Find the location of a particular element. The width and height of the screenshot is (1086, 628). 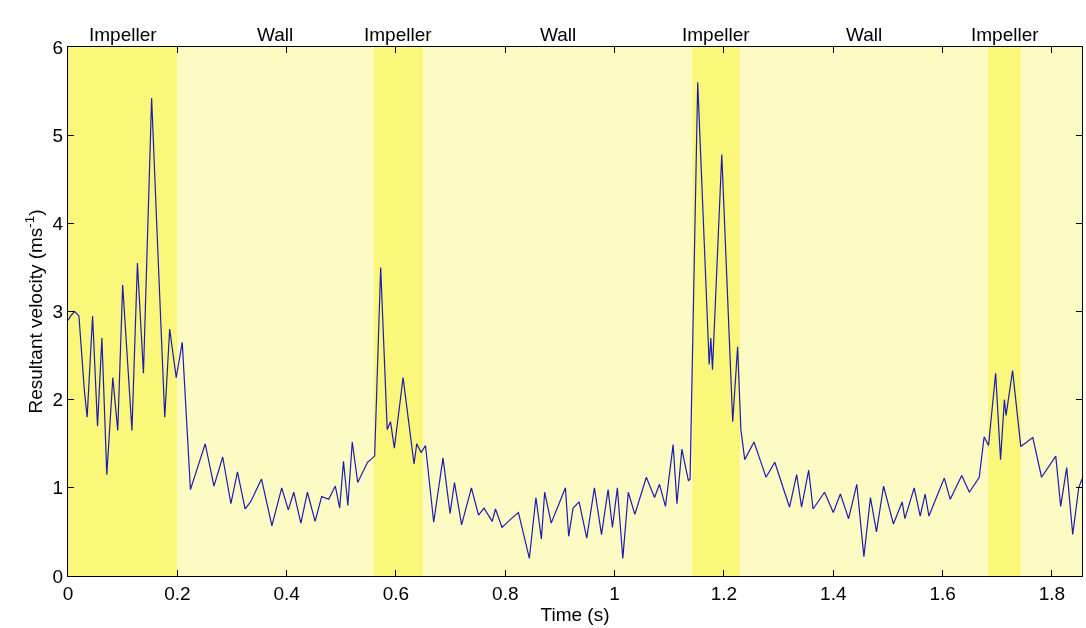

y-tick-label: 5 is located at coordinates (58, 135).